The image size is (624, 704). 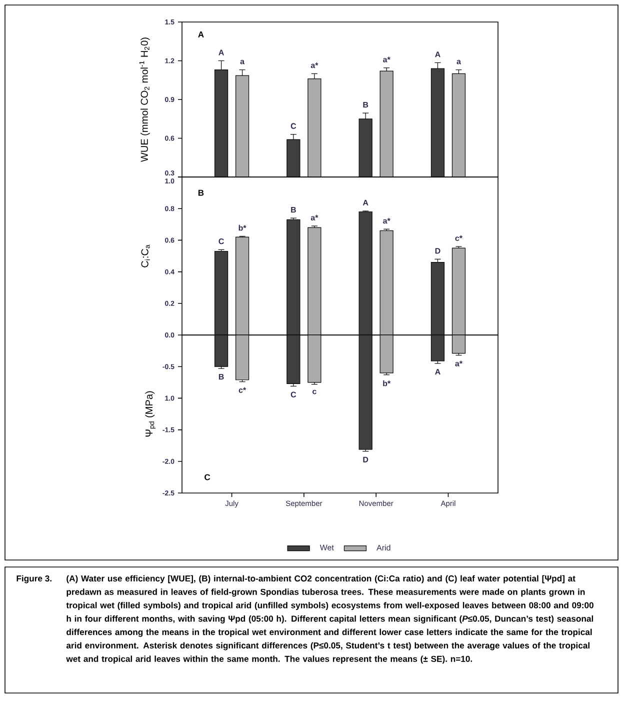 I want to click on annotation: B, so click(x=201, y=193).